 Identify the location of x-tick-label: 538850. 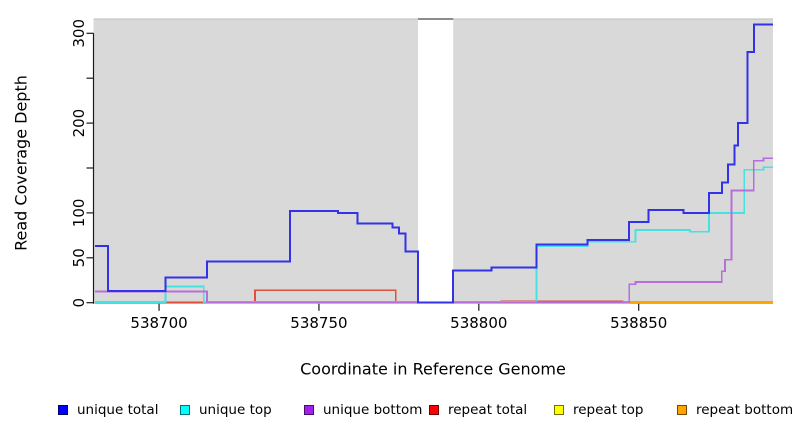
(638, 323).